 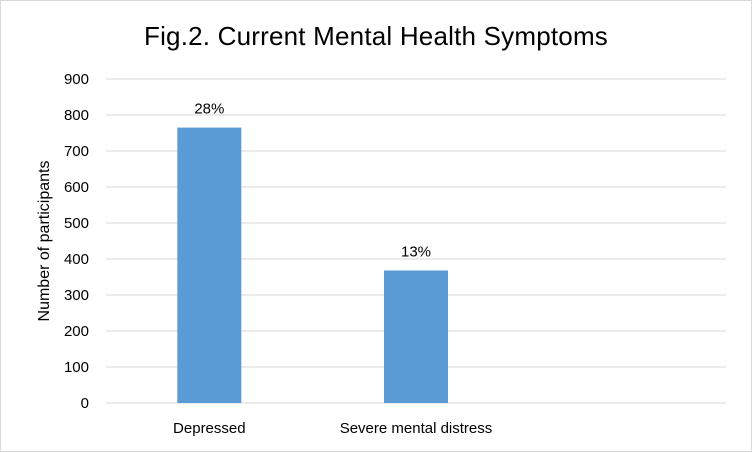 I want to click on y-tick-label: 600, so click(x=76, y=187).